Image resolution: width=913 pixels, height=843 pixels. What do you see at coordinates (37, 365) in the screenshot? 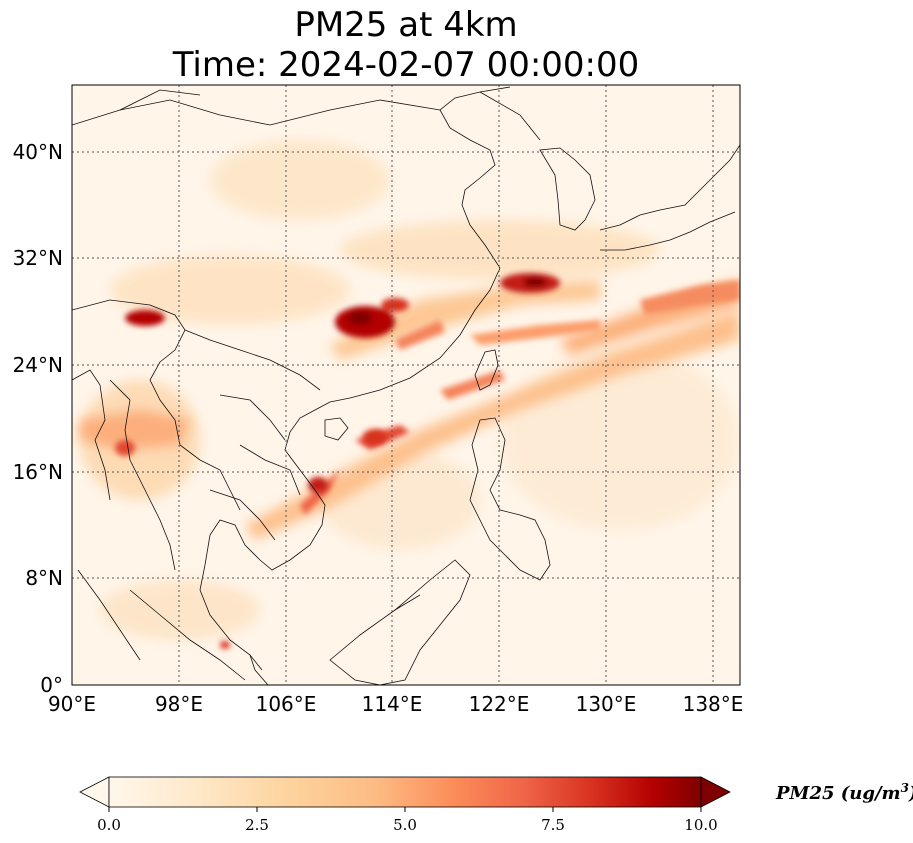
I see `lat-tick-24n: 24°N` at bounding box center [37, 365].